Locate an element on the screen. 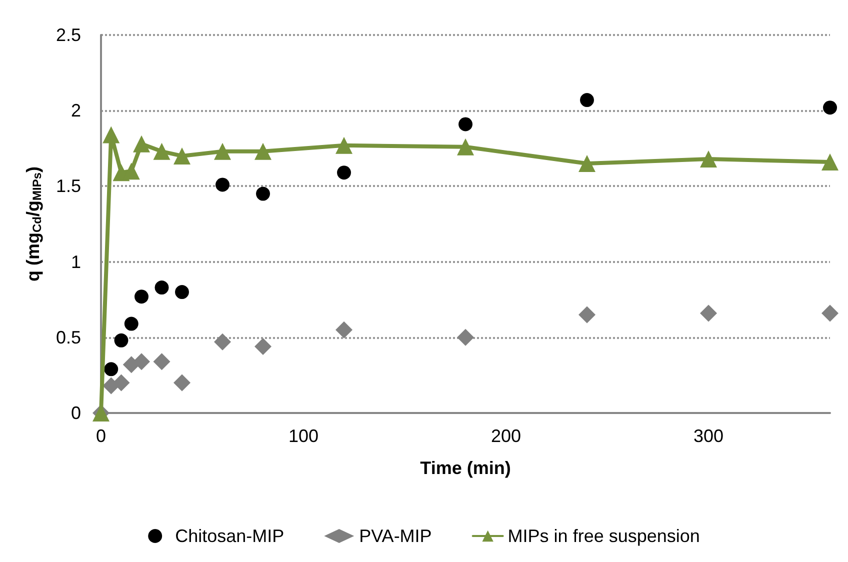 The width and height of the screenshot is (848, 562). y-tick-label: 0.5 is located at coordinates (68, 337).